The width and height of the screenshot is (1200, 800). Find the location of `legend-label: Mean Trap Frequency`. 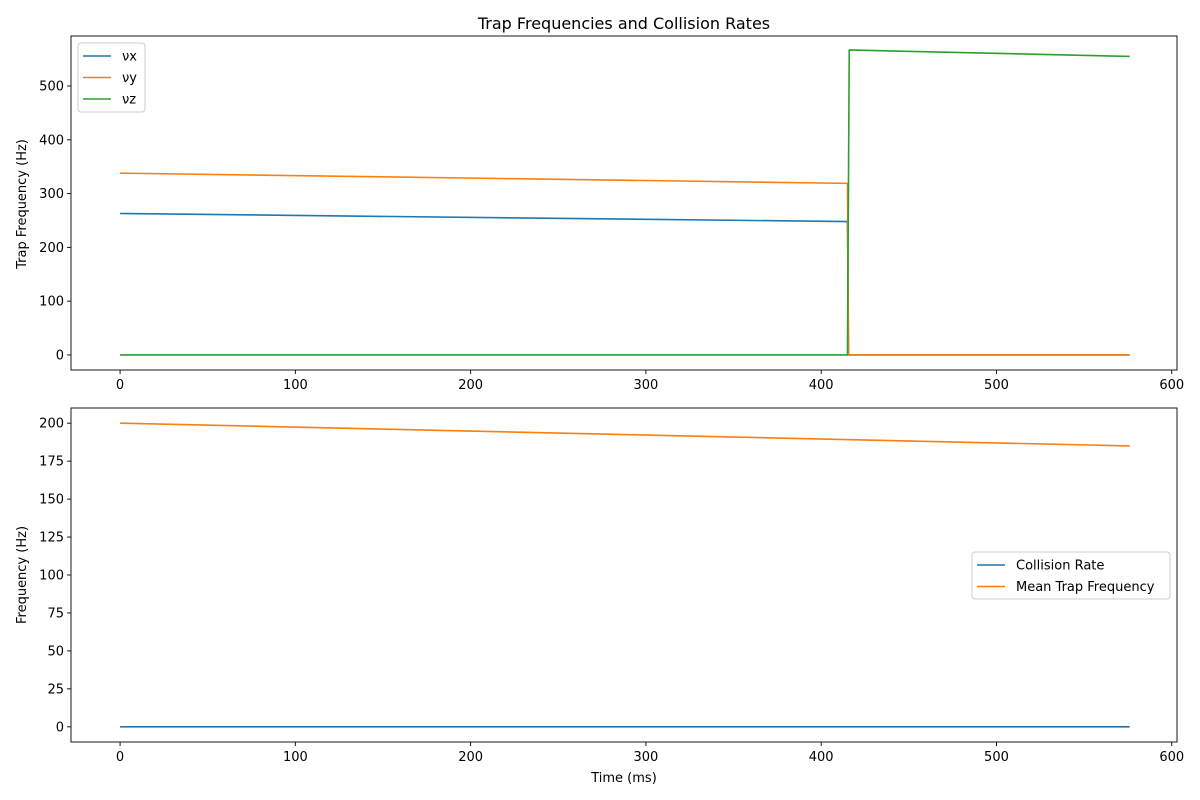

legend-label: Mean Trap Frequency is located at coordinates (1085, 587).